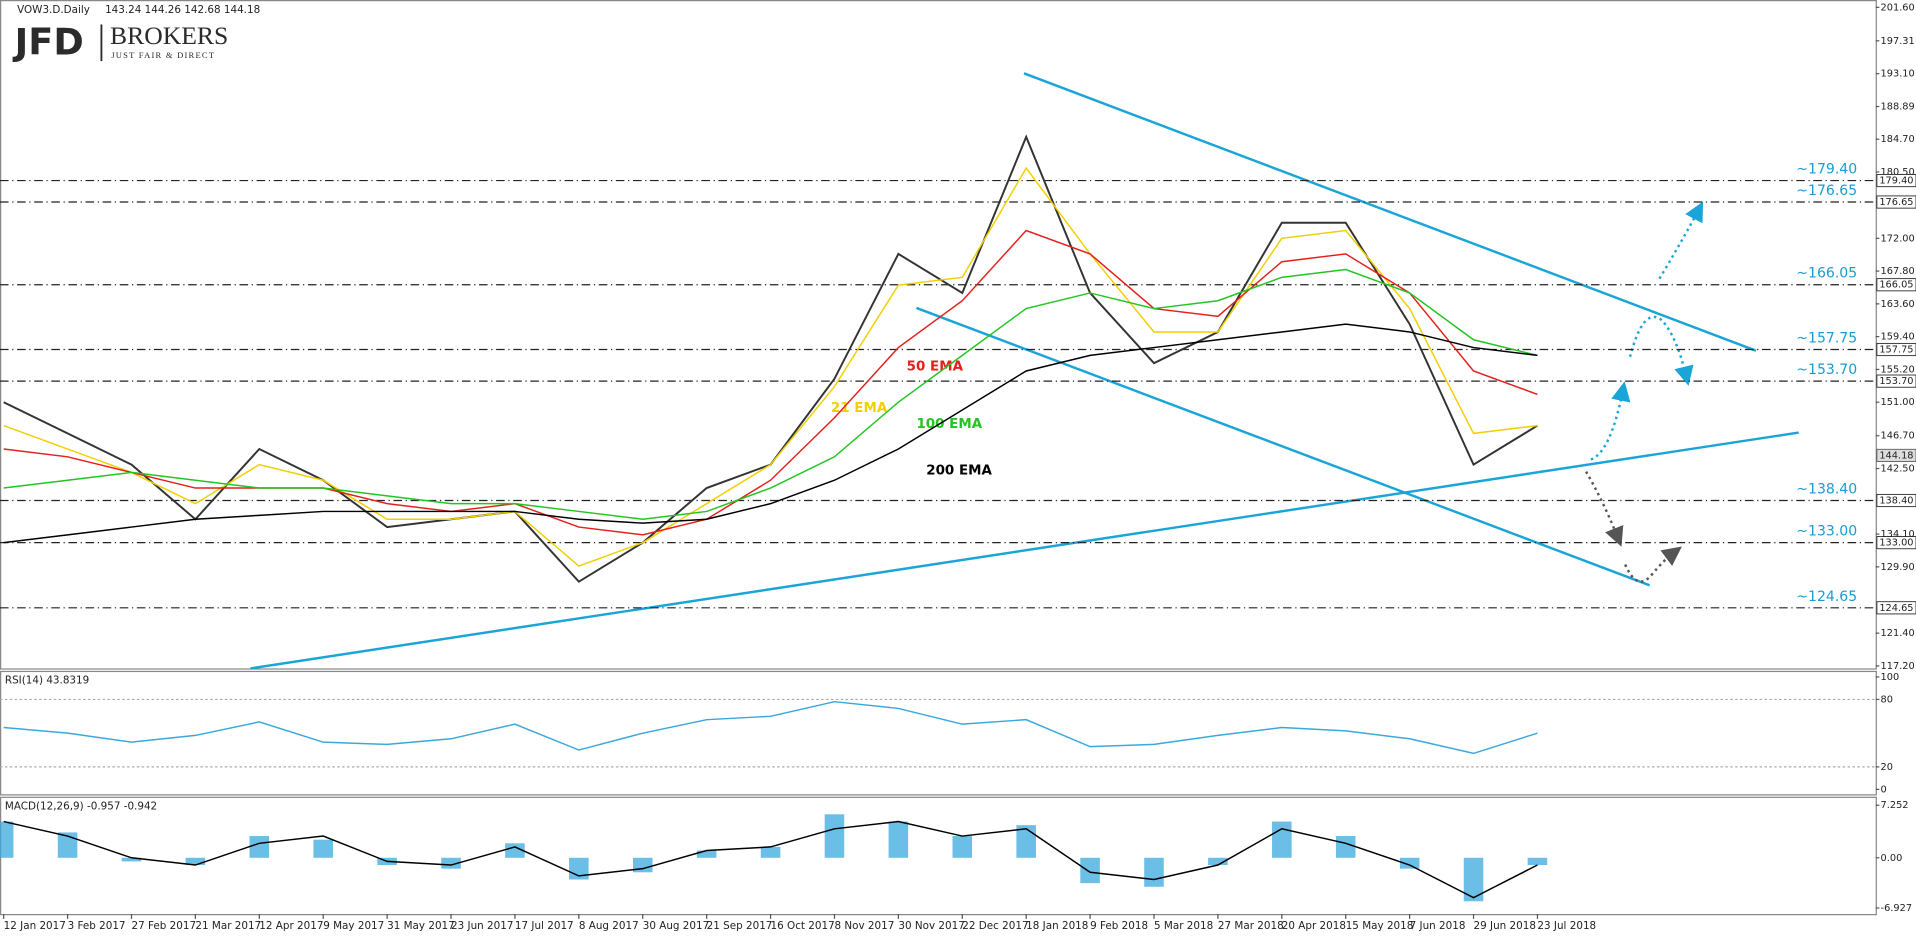  I want to click on x-tick-label: 20 Apr 2018, so click(1314, 926).